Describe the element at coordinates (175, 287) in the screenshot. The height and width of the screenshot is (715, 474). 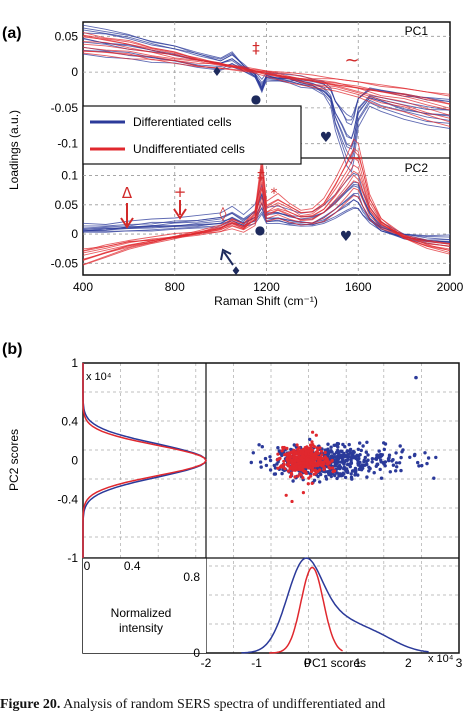
I see `x-tick-label: 800` at that location.